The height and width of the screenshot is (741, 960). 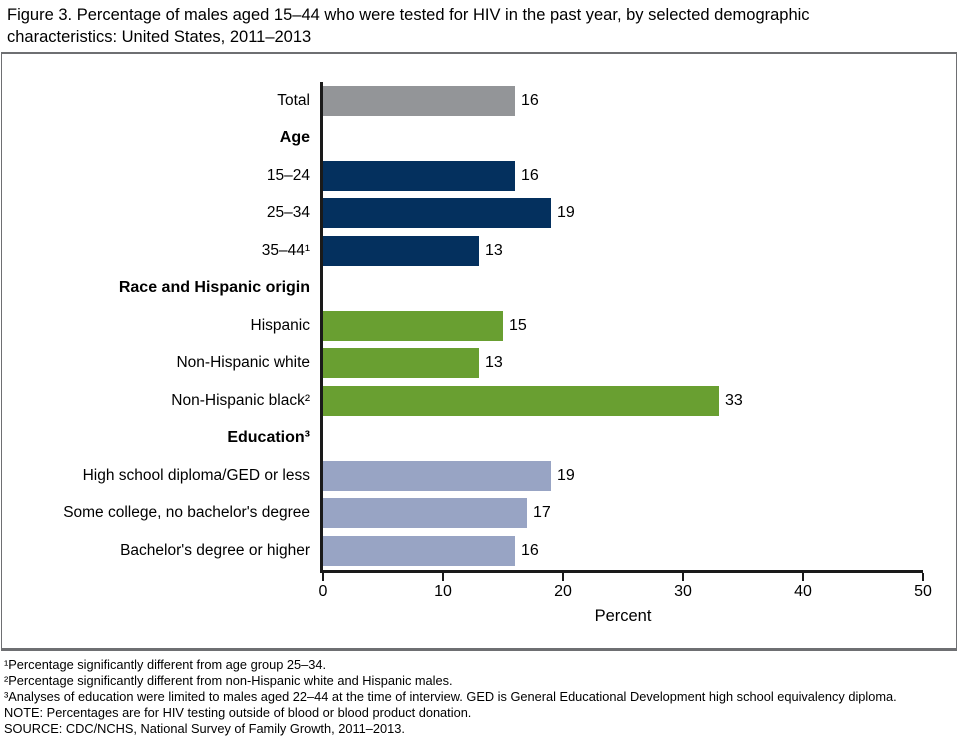 What do you see at coordinates (479, 439) in the screenshot?
I see `group-header-row: Education³` at bounding box center [479, 439].